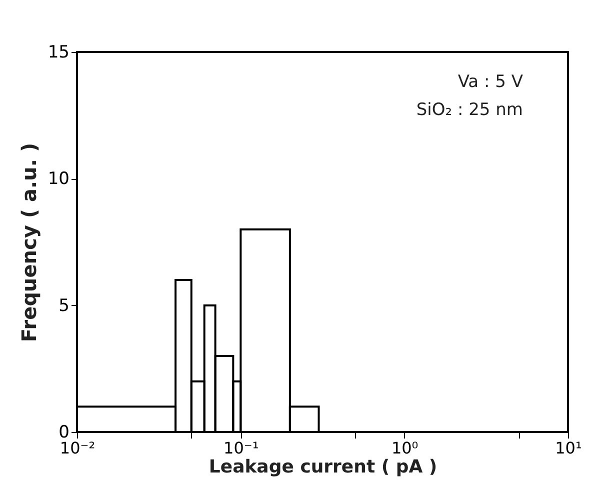 This screenshot has width=589, height=496. Describe the element at coordinates (568, 448) in the screenshot. I see `x-tick-label: 10¹` at that location.